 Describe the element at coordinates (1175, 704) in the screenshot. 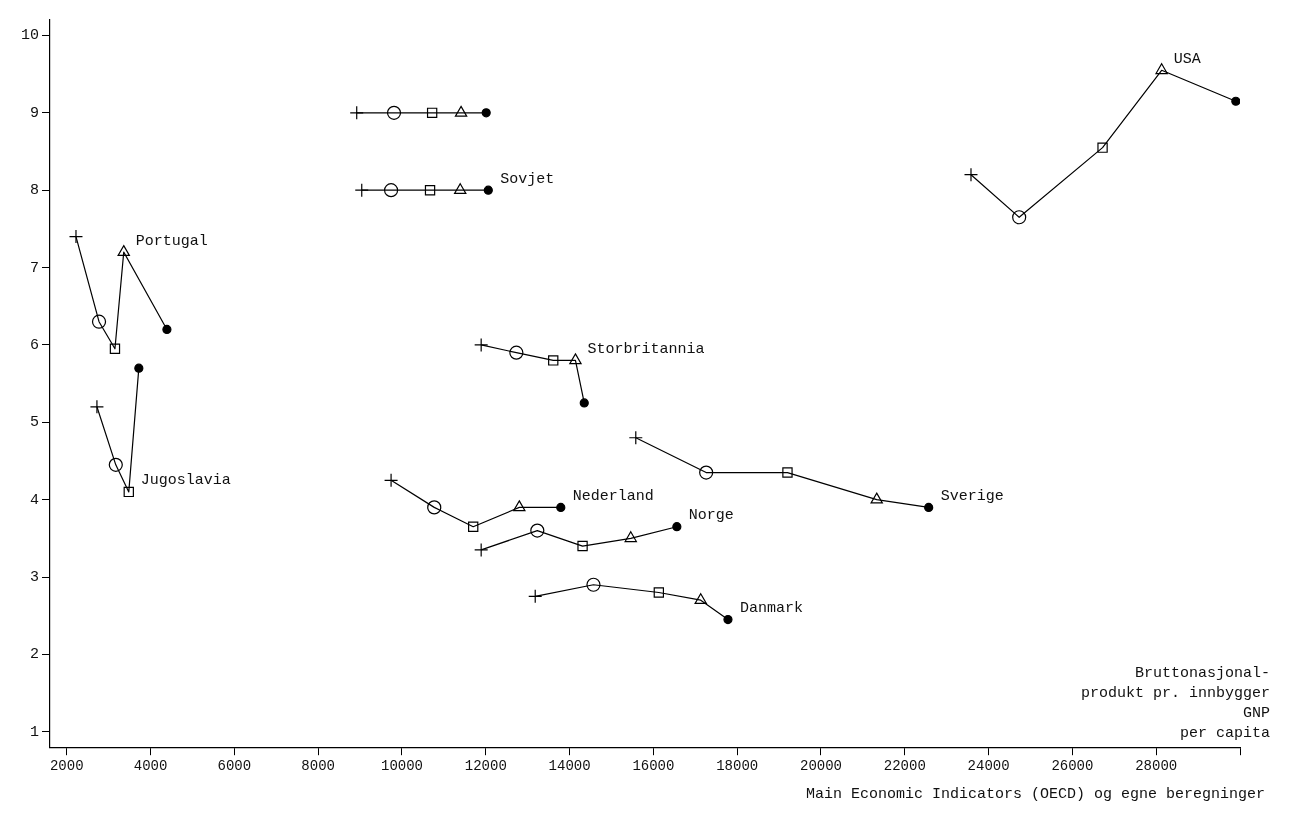

I see `x-axis-title: Bruttonasjonal- produkt pr. innbygger GNP per capita` at that location.